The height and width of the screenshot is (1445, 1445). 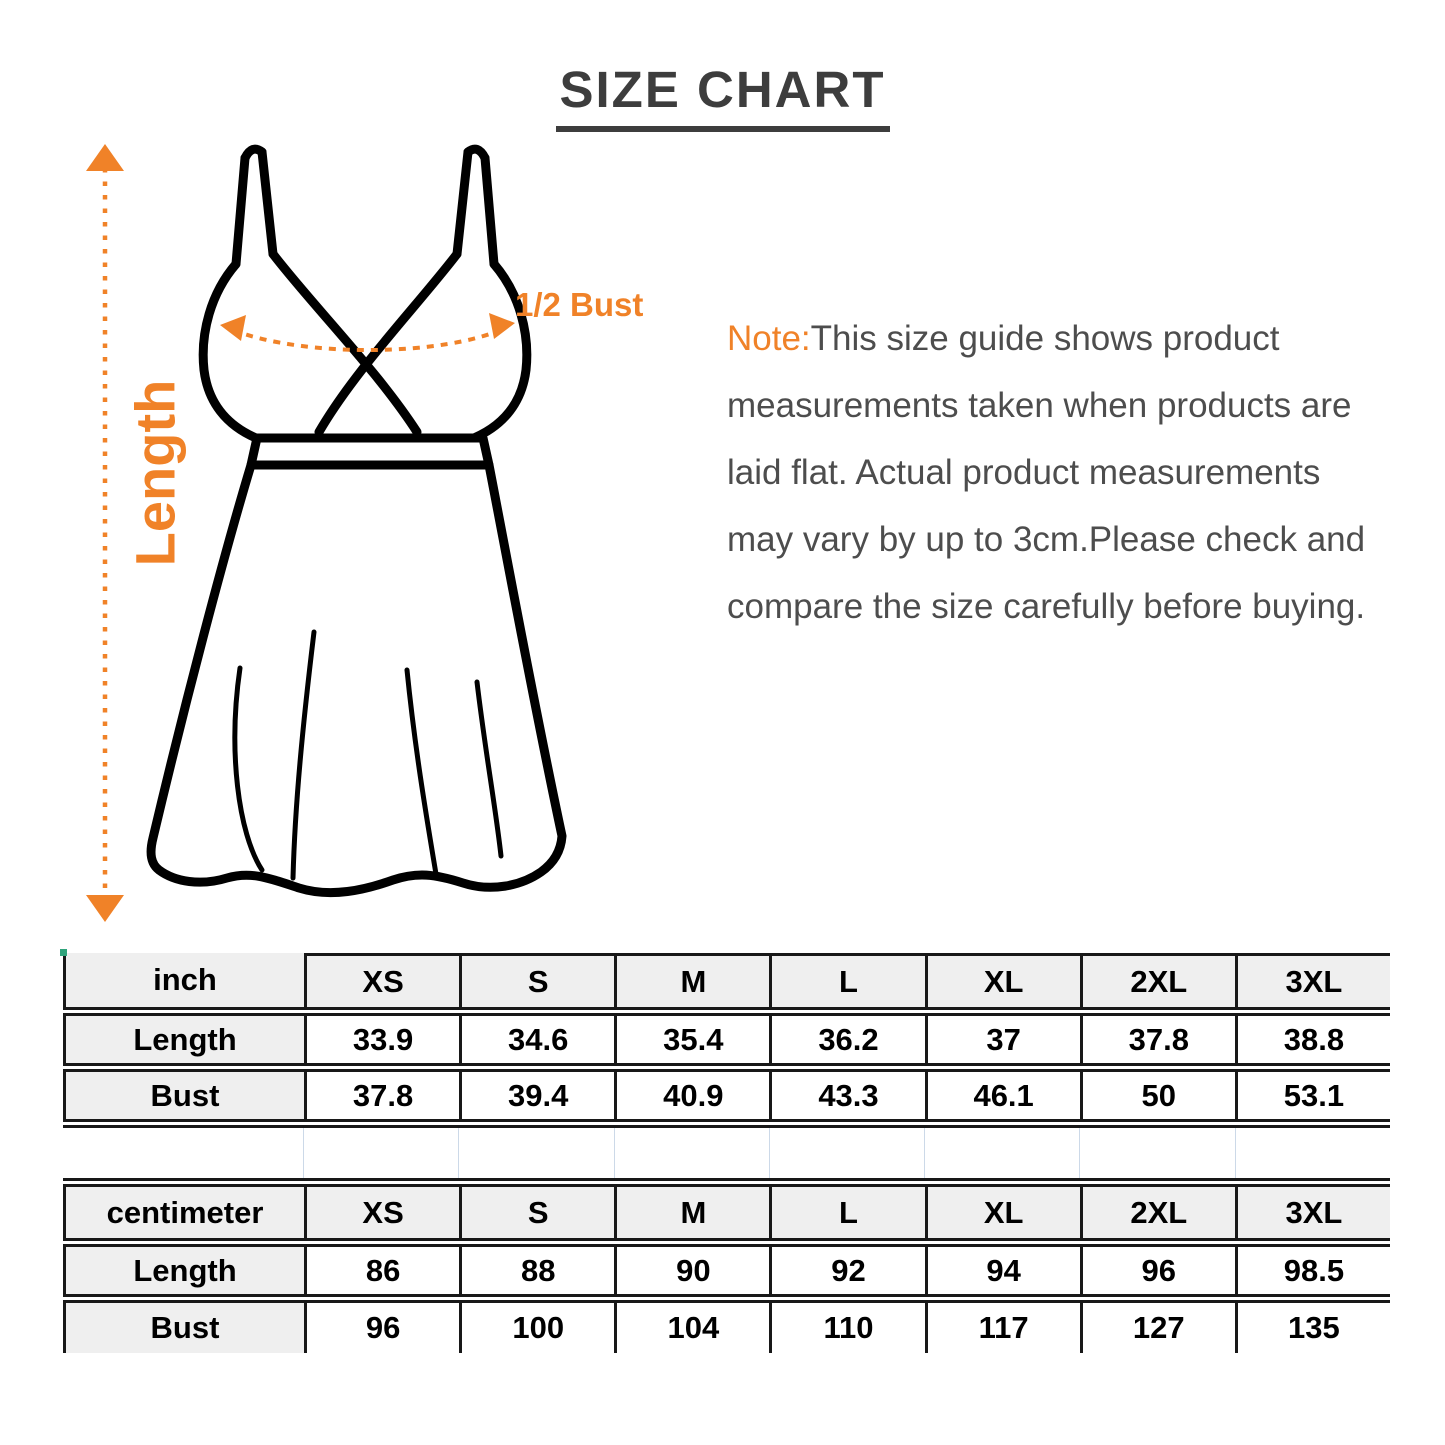 I want to click on table-row: Bust 37.8 39.4 40.9 43.3 46.1 50 53.1, so click(x=726, y=1095).